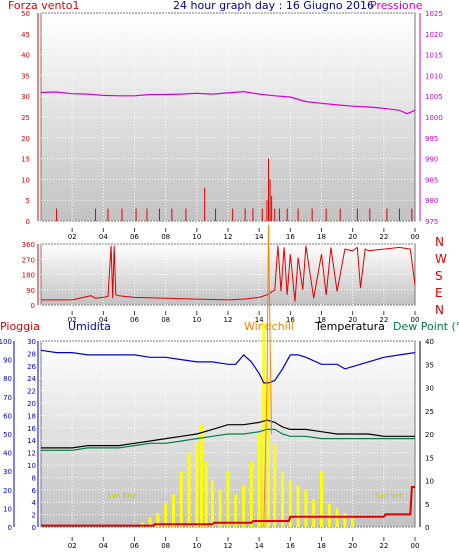 This screenshot has width=459, height=555. What do you see at coordinates (28, 260) in the screenshot?
I see `direction-axis-tick-label: 270` at bounding box center [28, 260].